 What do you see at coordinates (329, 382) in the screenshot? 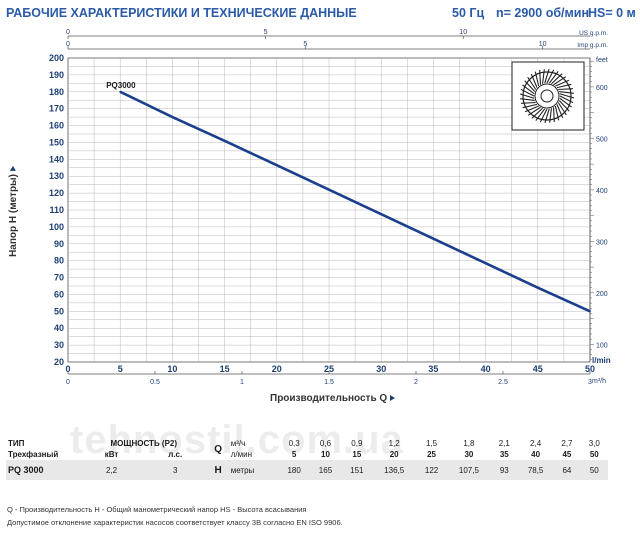
I see `m3h-tick-label: 1.5` at bounding box center [329, 382].